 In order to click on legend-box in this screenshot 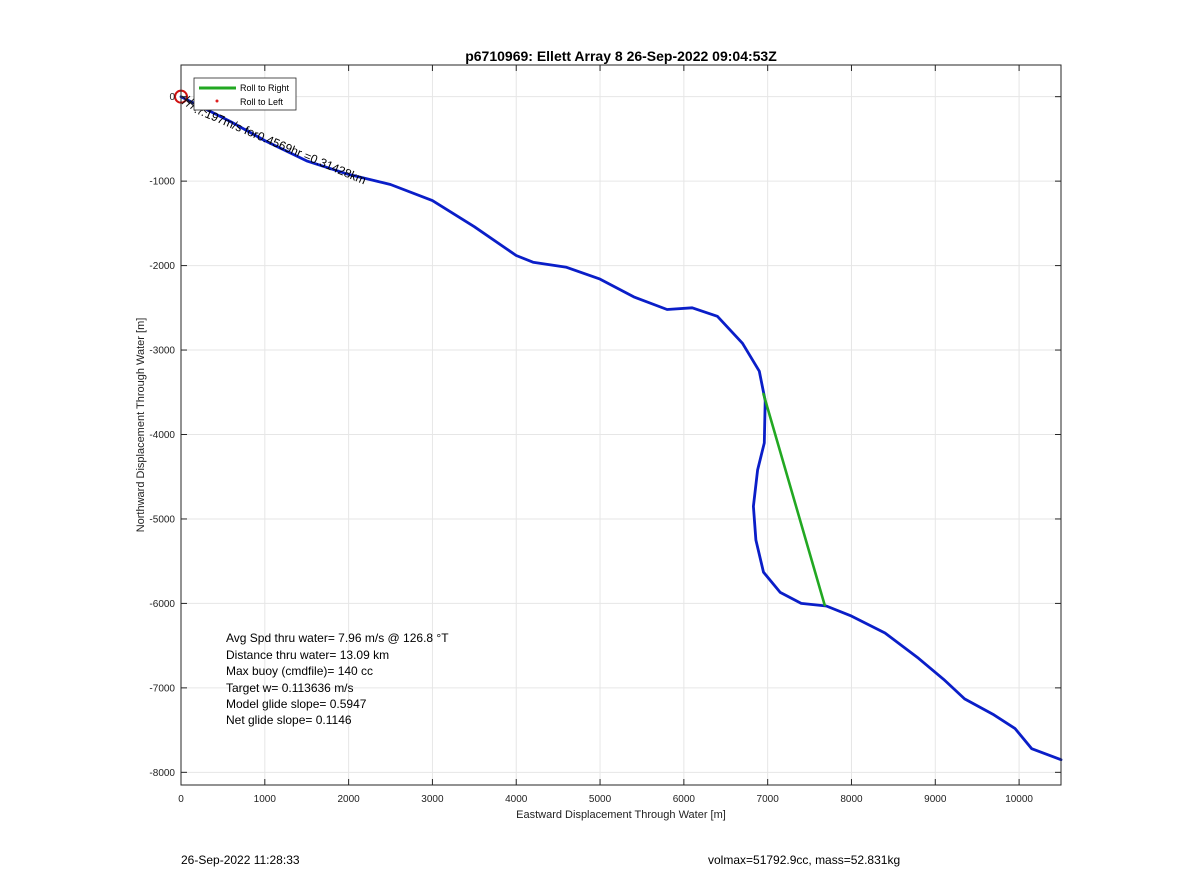, I will do `click(245, 94)`.